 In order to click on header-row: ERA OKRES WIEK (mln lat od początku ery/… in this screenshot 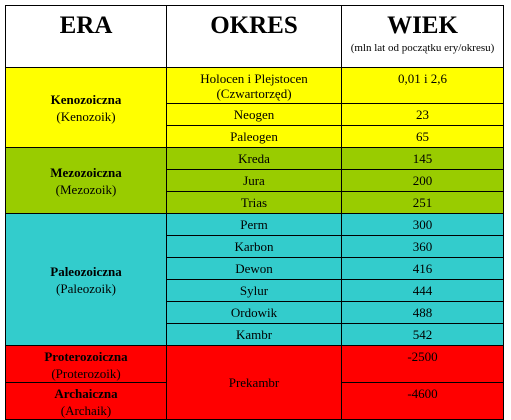, I will do `click(254, 36)`.